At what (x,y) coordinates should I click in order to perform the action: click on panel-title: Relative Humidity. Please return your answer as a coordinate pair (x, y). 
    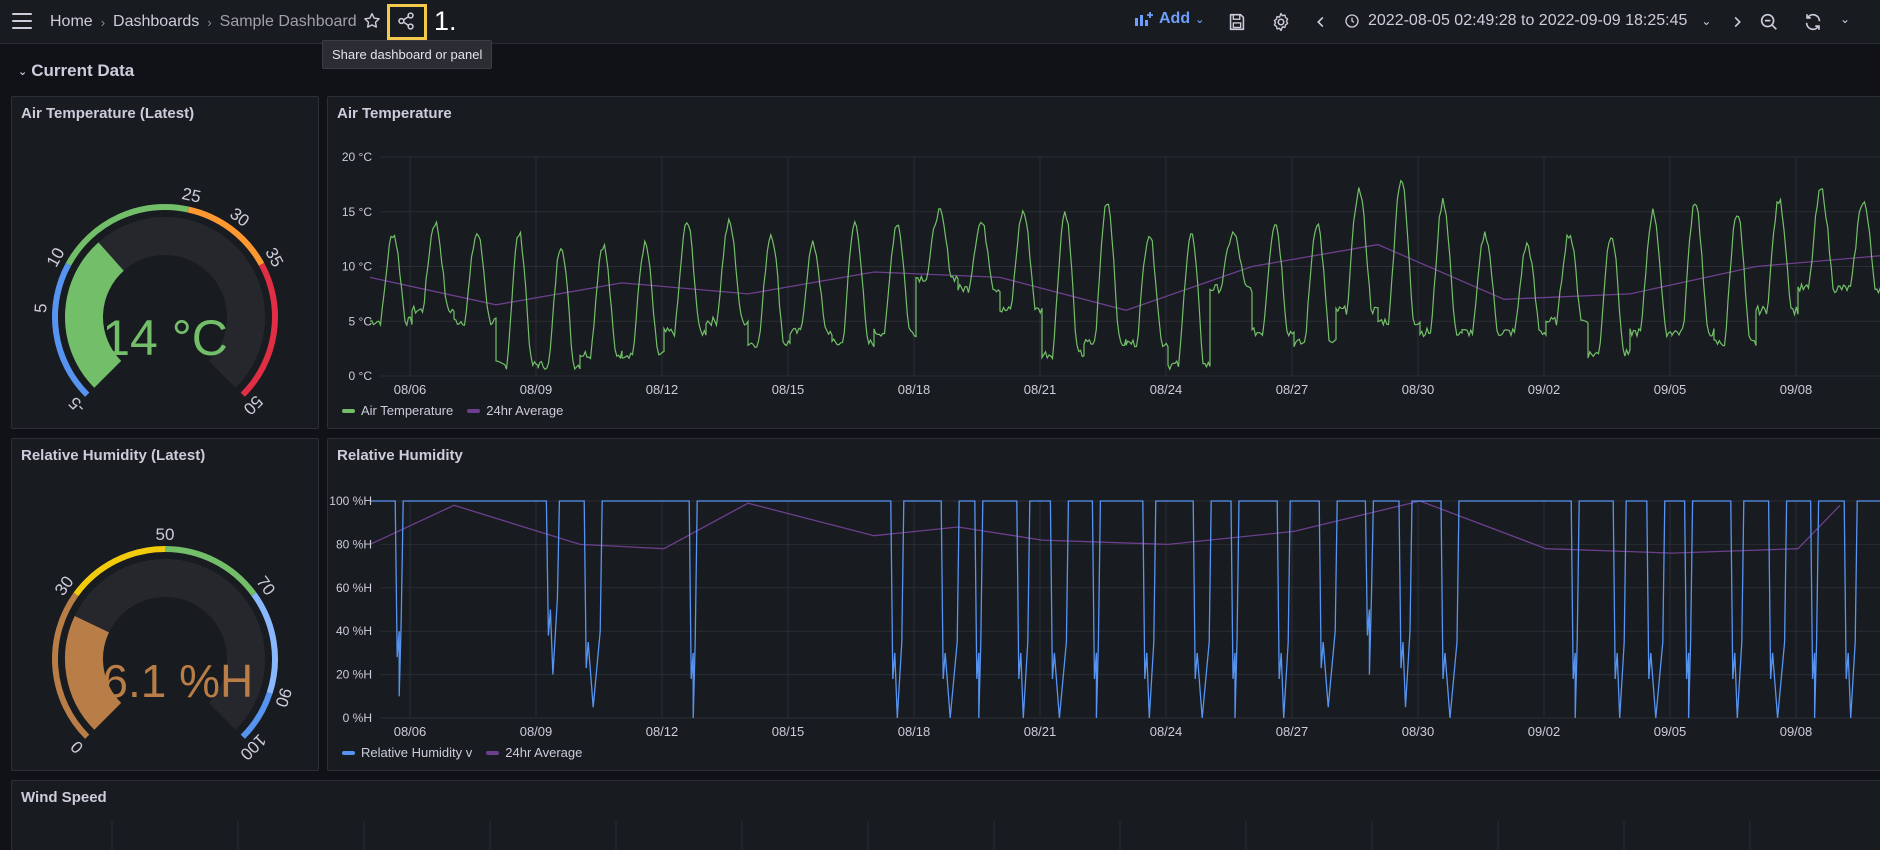
    Looking at the image, I should click on (400, 455).